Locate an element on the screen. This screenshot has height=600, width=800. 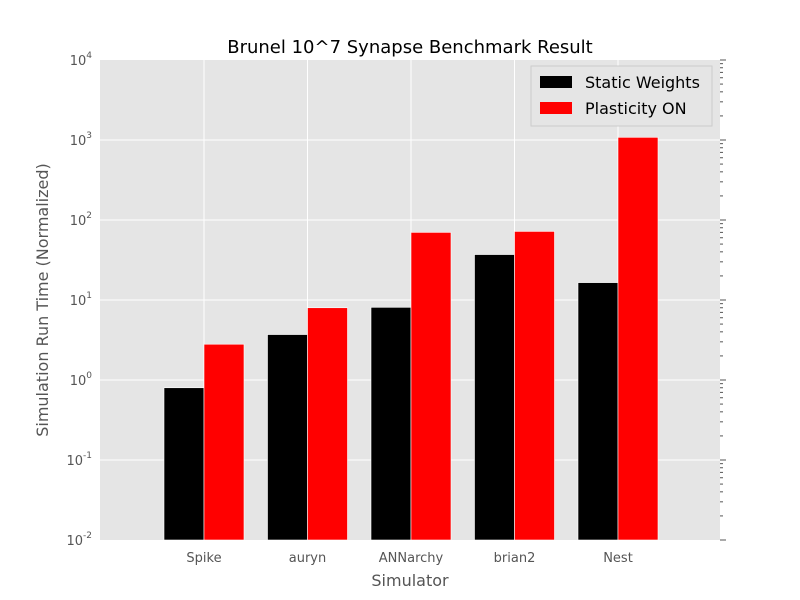
y-tick-label: 10⁴ is located at coordinates (81, 60).